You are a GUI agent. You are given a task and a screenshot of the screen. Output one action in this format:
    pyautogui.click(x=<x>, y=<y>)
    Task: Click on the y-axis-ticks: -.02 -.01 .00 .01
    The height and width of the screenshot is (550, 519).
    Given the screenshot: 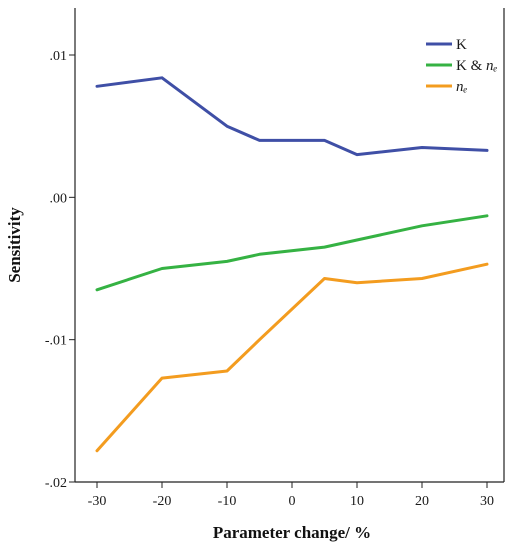 What is the action you would take?
    pyautogui.click(x=60, y=270)
    